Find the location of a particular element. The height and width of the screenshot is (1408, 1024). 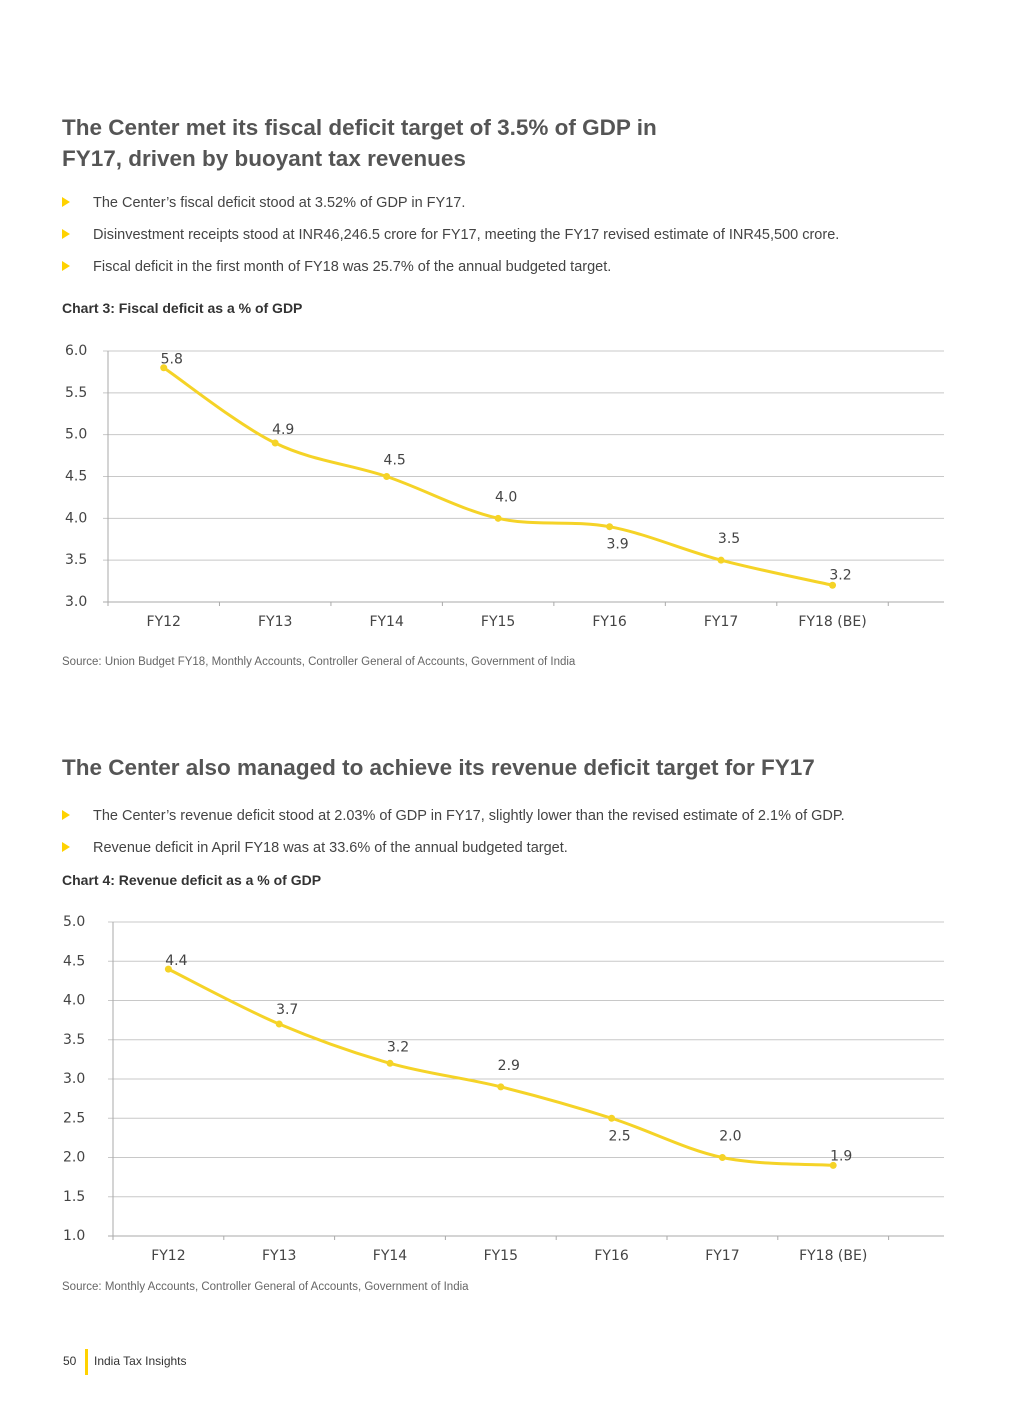

chart4-y-tick-label: 4.0 is located at coordinates (74, 1001).